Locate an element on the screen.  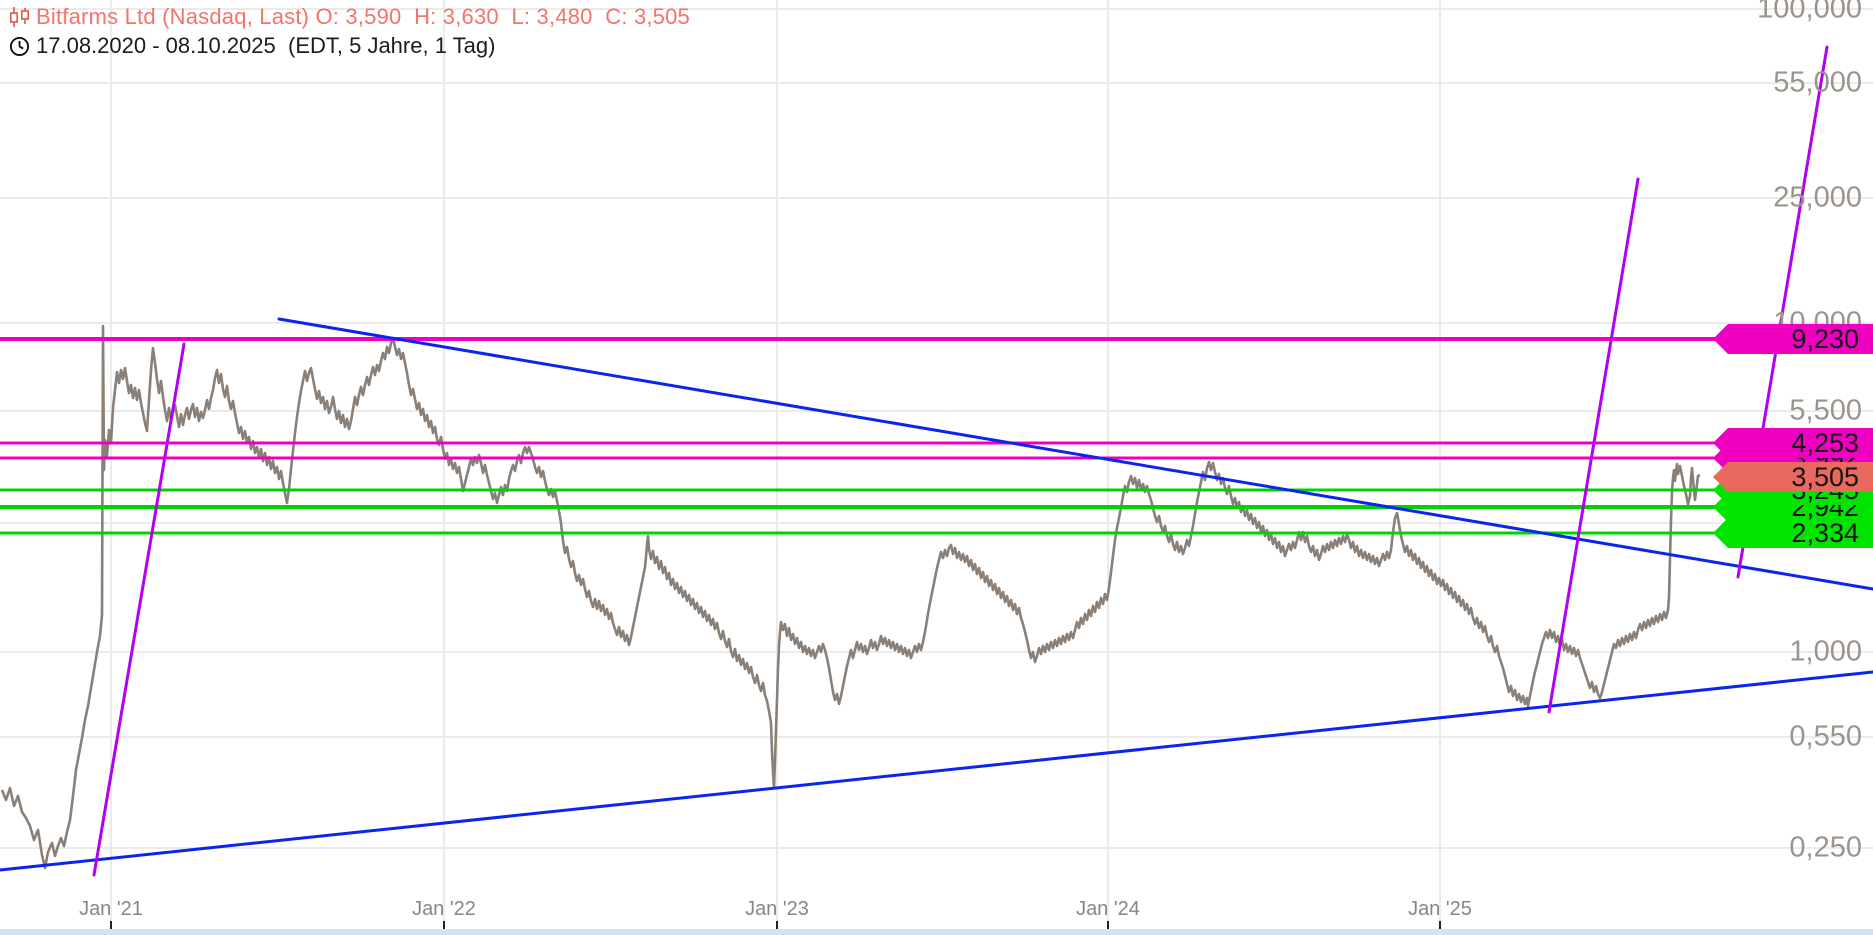
y-axis-label: 25,000 is located at coordinates (1817, 197).